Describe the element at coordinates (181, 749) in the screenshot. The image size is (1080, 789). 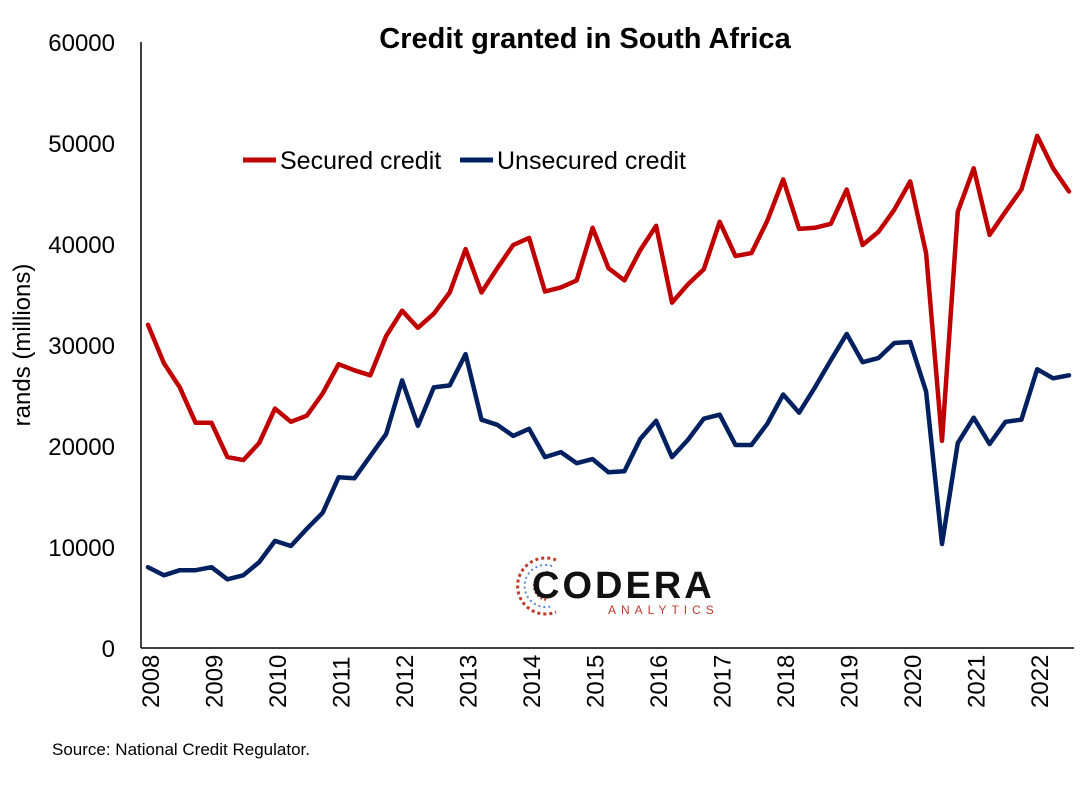
I see `source-note: Source: National Credit Regulator.` at that location.